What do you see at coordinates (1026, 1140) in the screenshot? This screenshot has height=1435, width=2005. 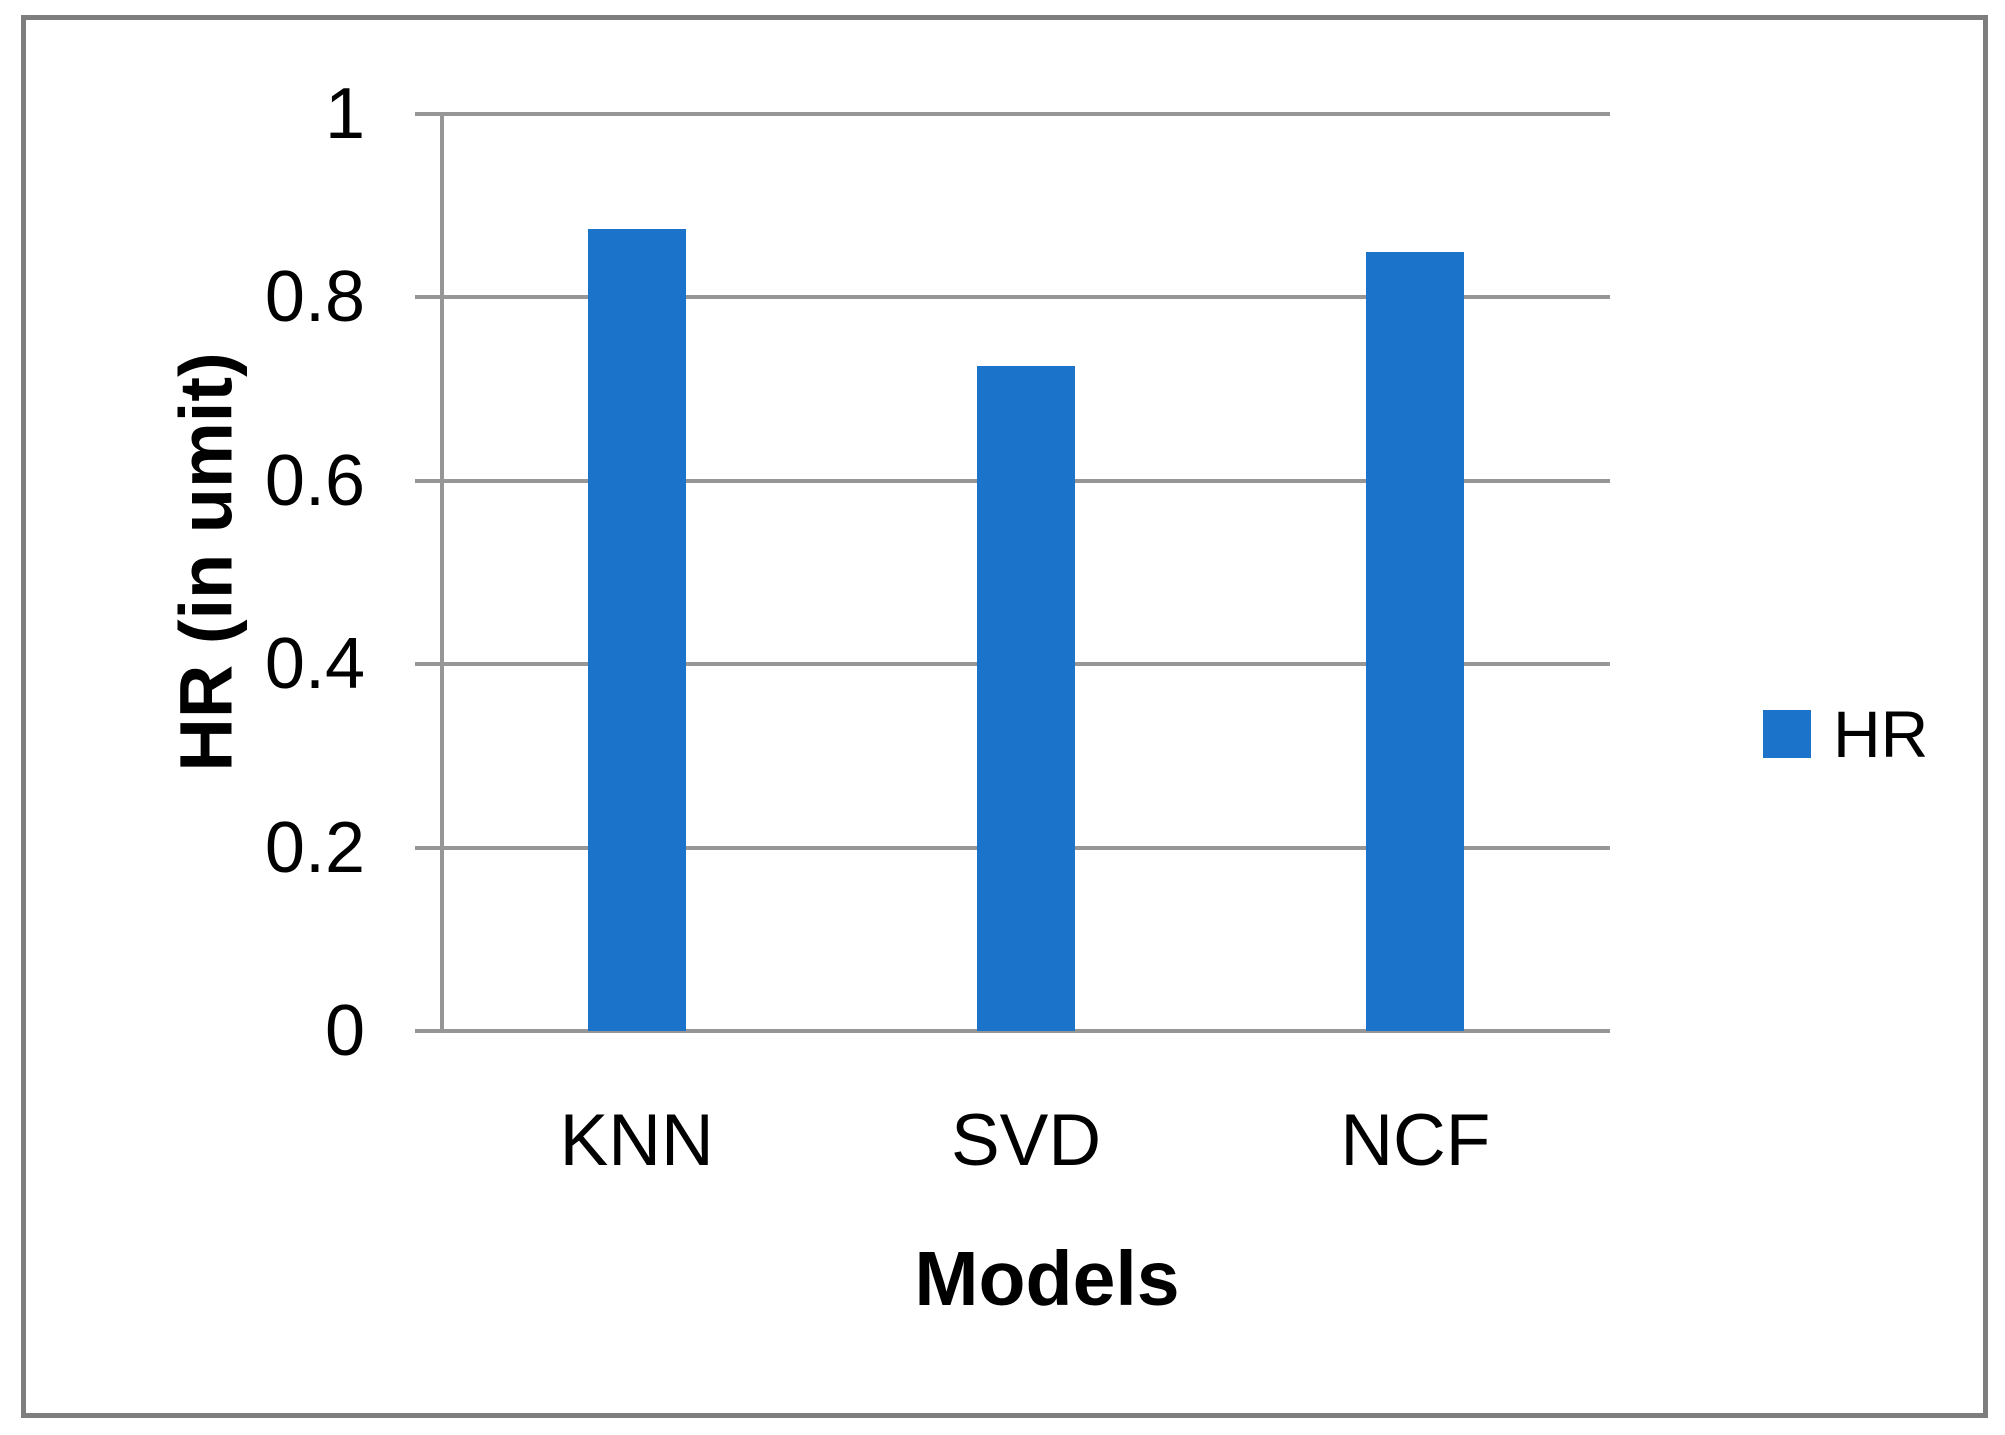 I see `x-tick-label-svd: SVD` at bounding box center [1026, 1140].